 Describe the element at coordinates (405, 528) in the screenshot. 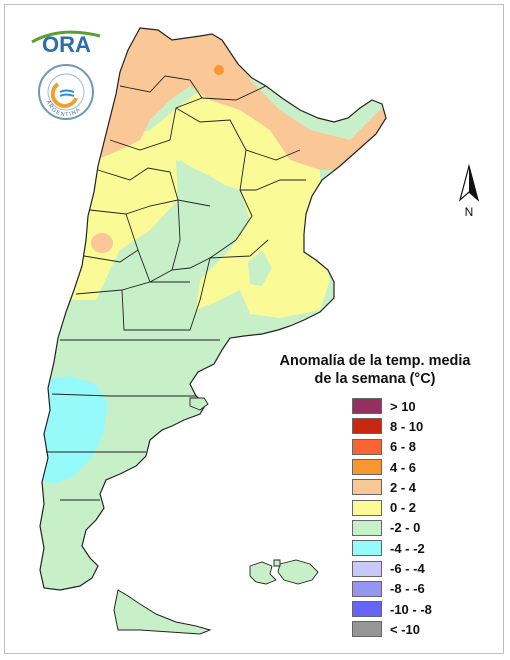

I see `legend-label: -2 - 0` at that location.